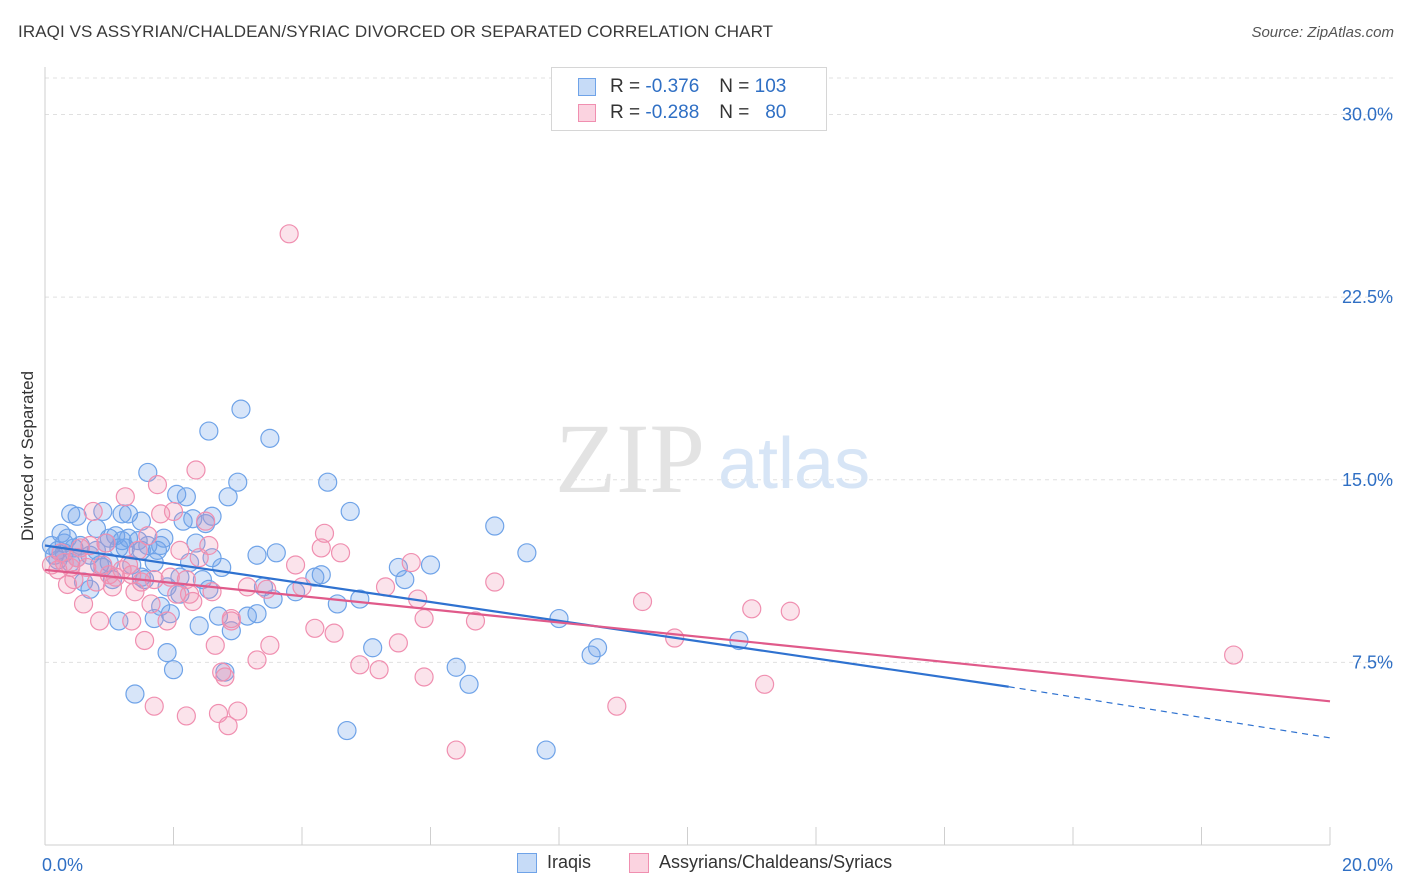  Describe the element at coordinates (776, 862) in the screenshot. I see `bottom-legend-label-assyrians: Assyrians/Chaldeans/Syriacs` at that location.